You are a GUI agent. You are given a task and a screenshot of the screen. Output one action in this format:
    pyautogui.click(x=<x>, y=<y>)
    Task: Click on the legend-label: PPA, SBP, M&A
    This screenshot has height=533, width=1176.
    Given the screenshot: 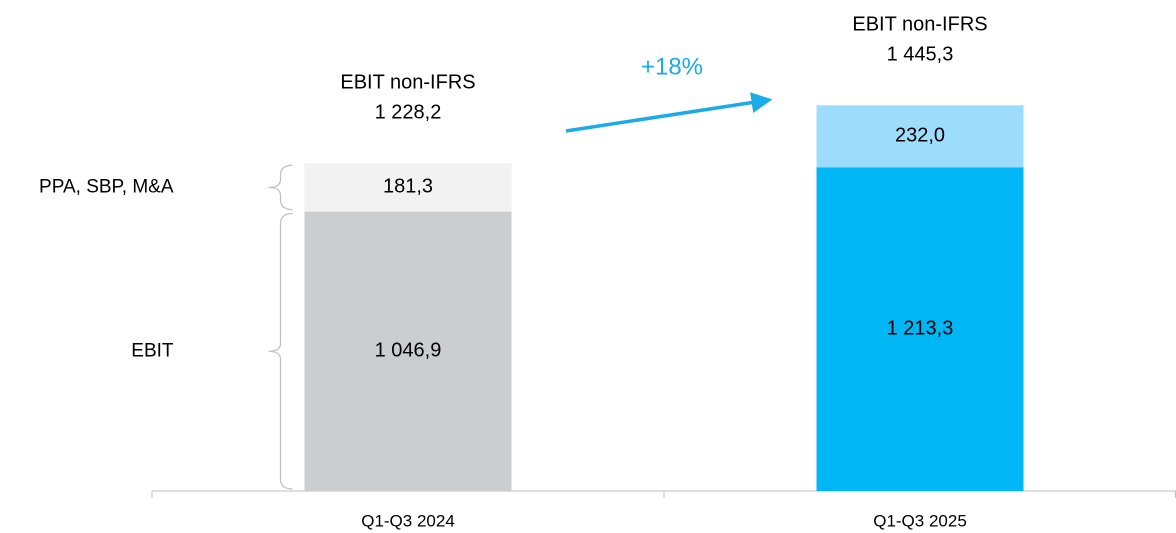 What is the action you would take?
    pyautogui.click(x=106, y=186)
    